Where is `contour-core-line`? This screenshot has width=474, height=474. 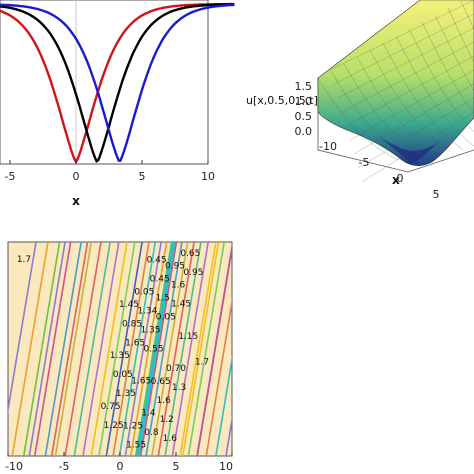 contour-core-line is located at coordinates (155, 349).